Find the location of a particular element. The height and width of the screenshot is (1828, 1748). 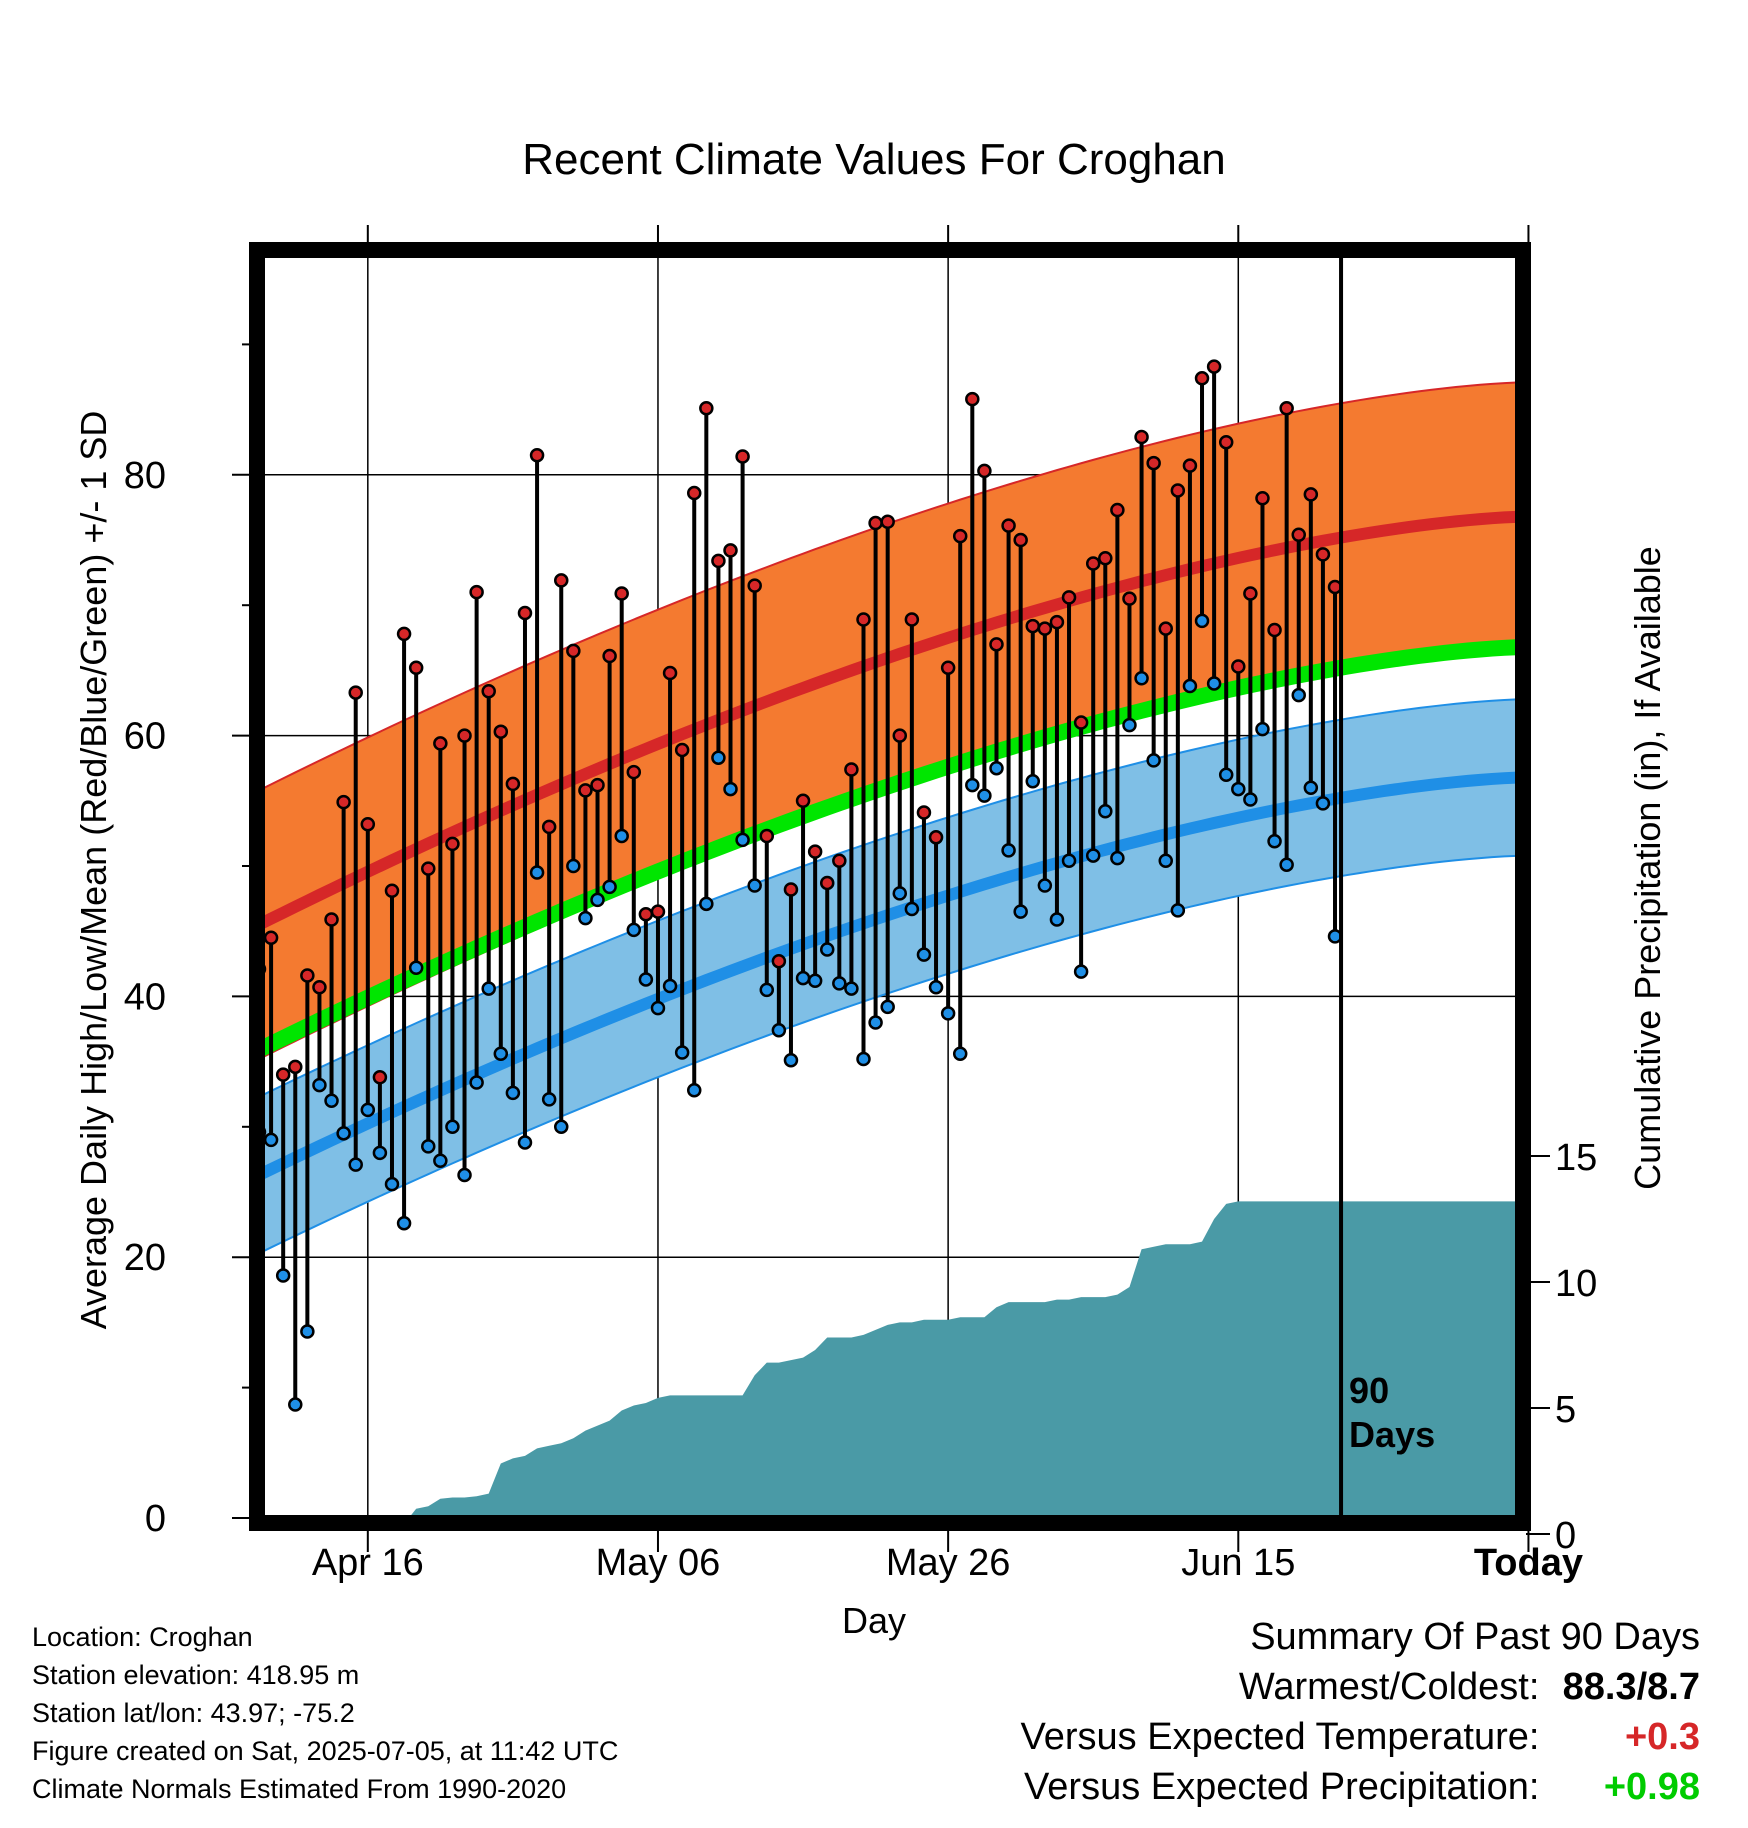

normals-text: Climate Normals Estimated From 1990-2020 is located at coordinates (299, 1789).